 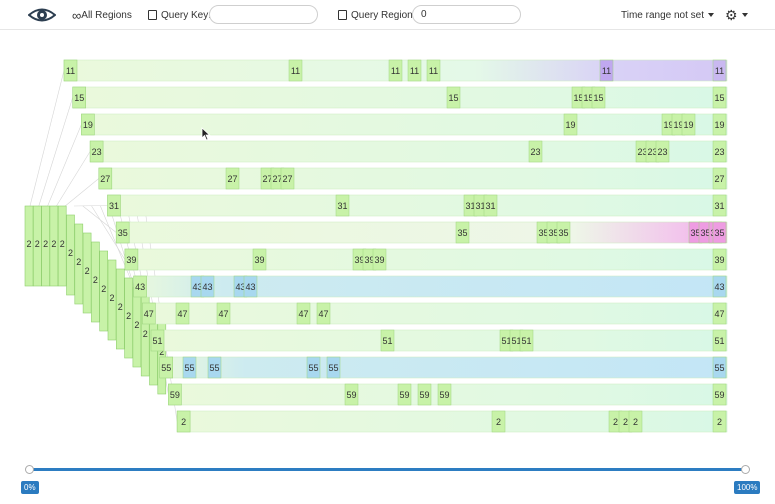 I want to click on eye-logo-icon, so click(x=42, y=15).